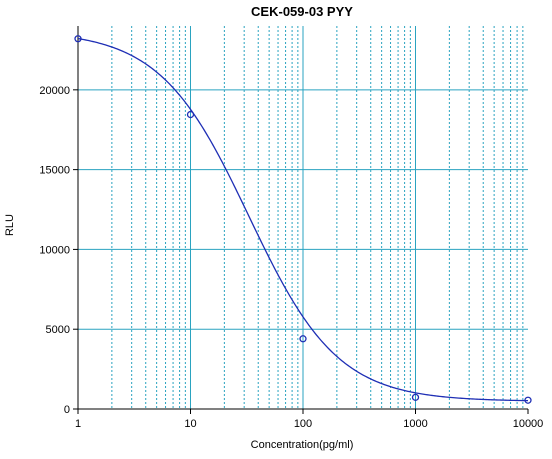  Describe the element at coordinates (58, 330) in the screenshot. I see `y-tick-label: 5000` at that location.